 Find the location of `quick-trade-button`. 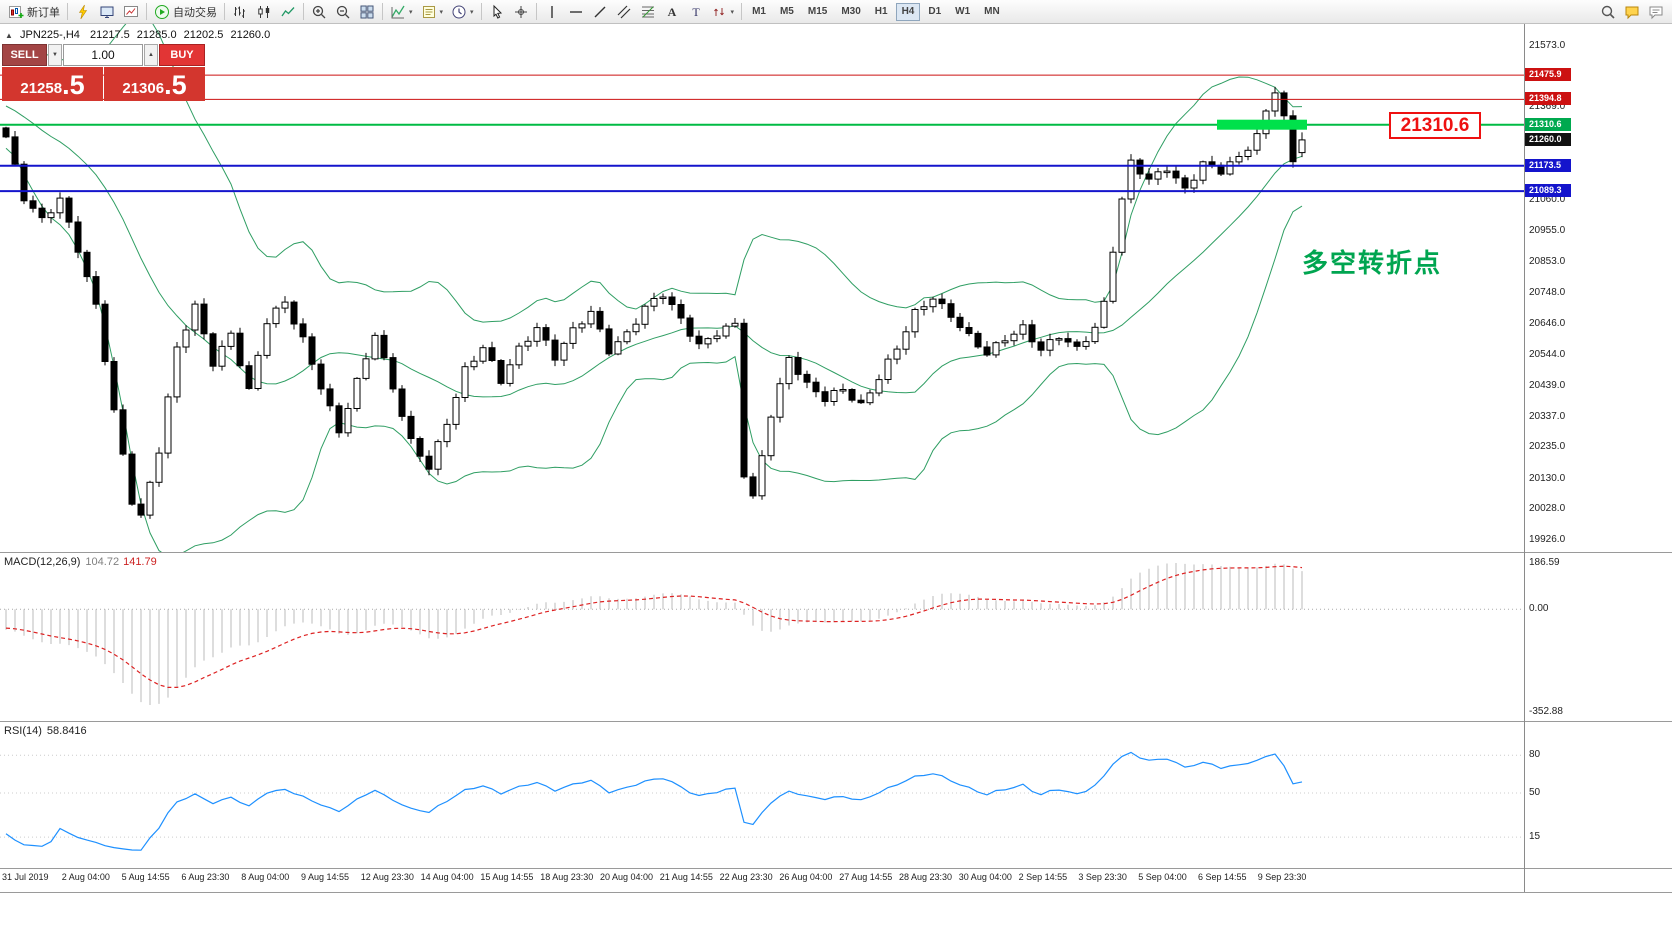

quick-trade-button is located at coordinates (83, 12).